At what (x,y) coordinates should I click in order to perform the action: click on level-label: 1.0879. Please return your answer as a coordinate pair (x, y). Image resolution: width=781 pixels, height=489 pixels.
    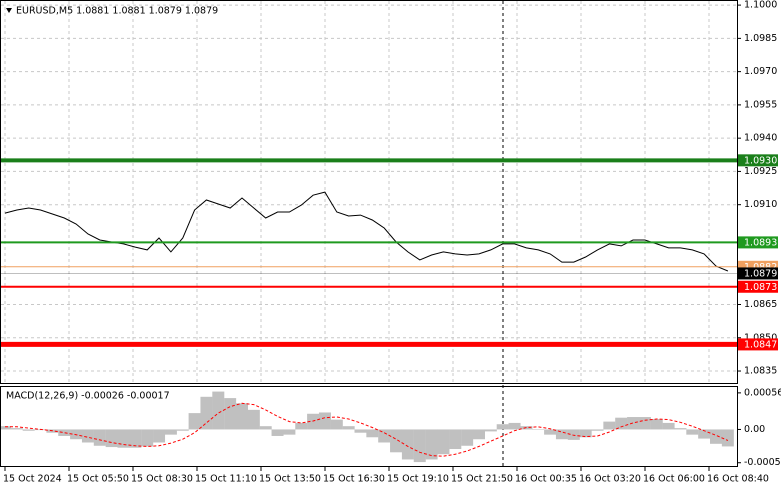
    Looking at the image, I should click on (760, 273).